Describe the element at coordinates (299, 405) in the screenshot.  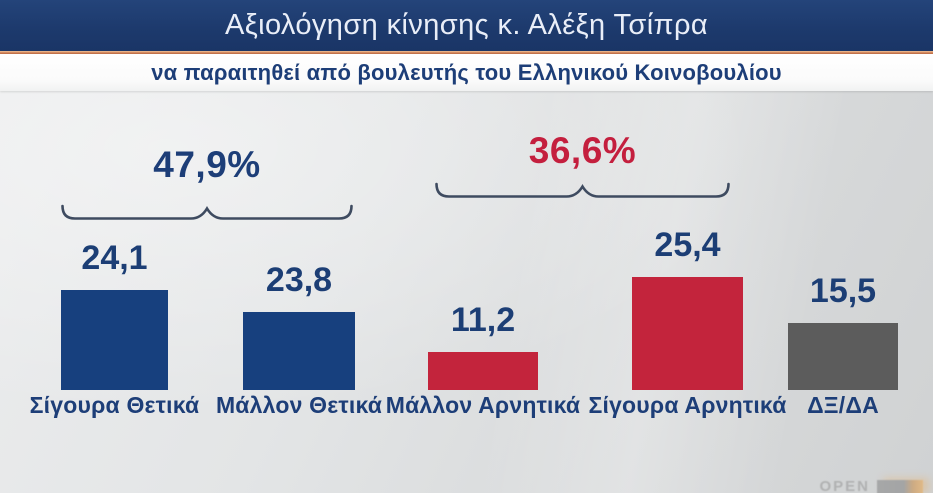
I see `bar-category-2: Μάλλον Θετικά` at that location.